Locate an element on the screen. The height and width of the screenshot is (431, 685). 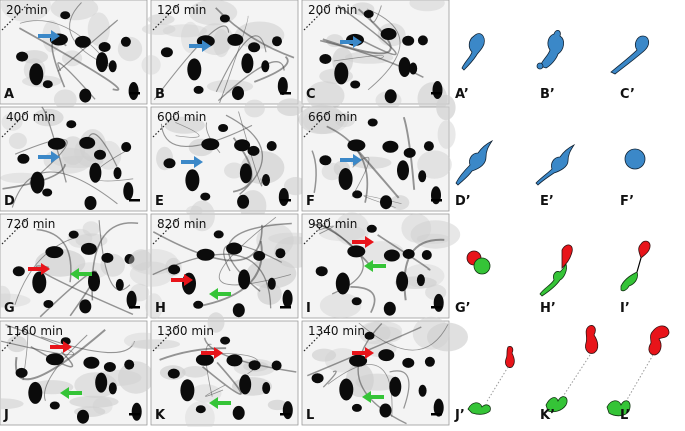
micrograph-panel-A is located at coordinates (74, 55).